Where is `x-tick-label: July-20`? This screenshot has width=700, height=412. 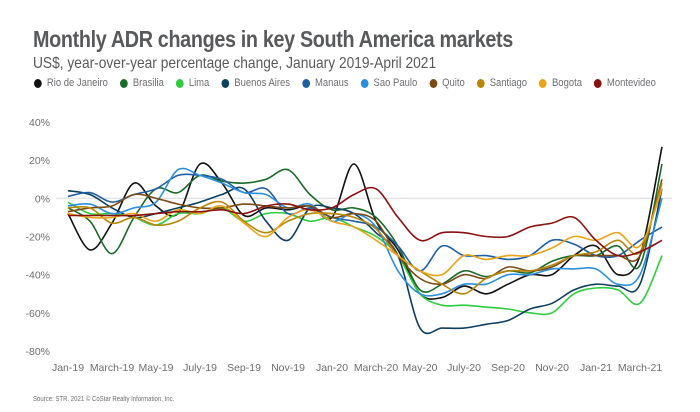 x-tick-label: July-20 is located at coordinates (464, 368).